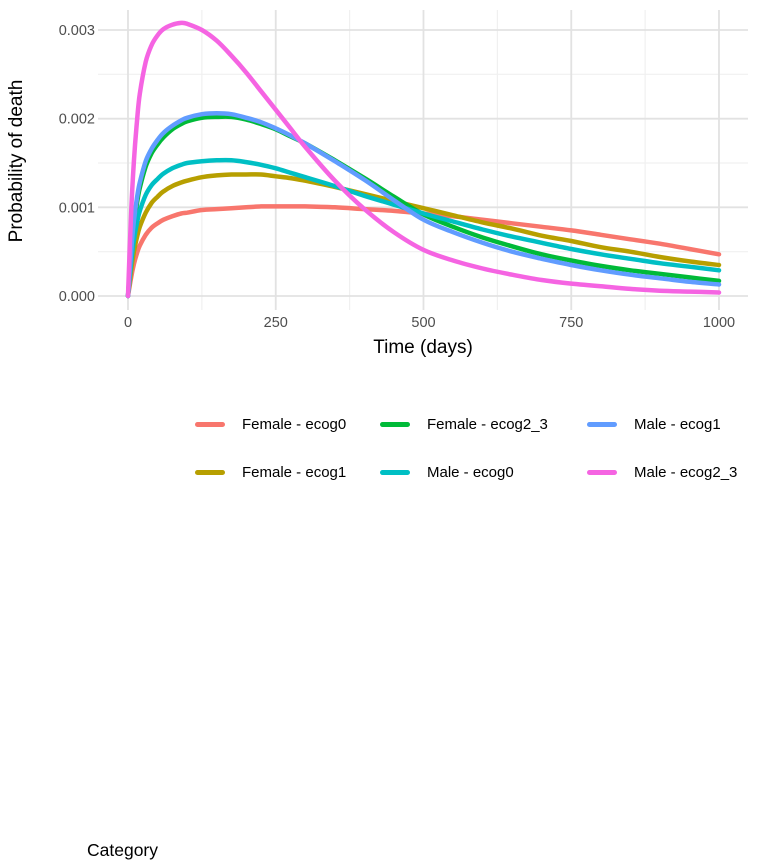 Image resolution: width=760 pixels, height=860 pixels. Describe the element at coordinates (423, 323) in the screenshot. I see `x-tick-label: 500` at that location.